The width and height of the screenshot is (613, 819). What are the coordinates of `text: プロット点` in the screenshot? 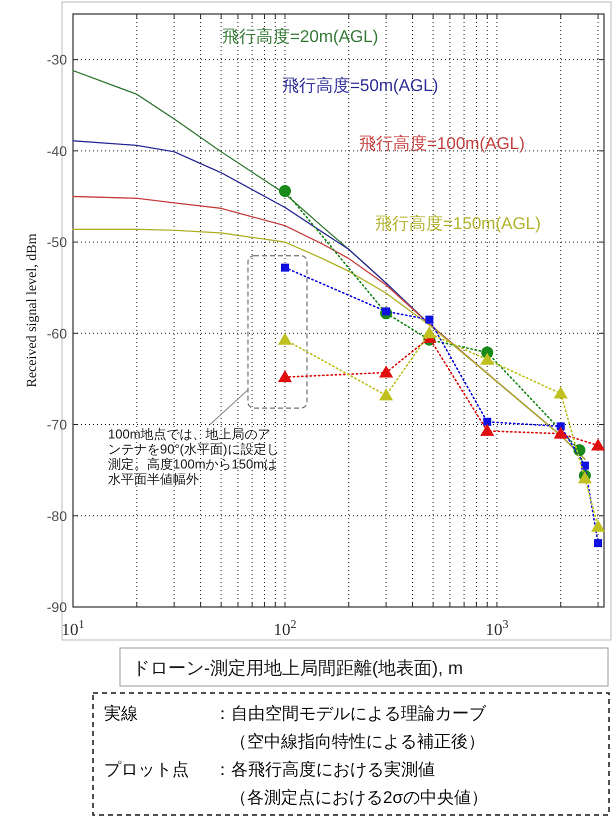 It's located at (146, 769).